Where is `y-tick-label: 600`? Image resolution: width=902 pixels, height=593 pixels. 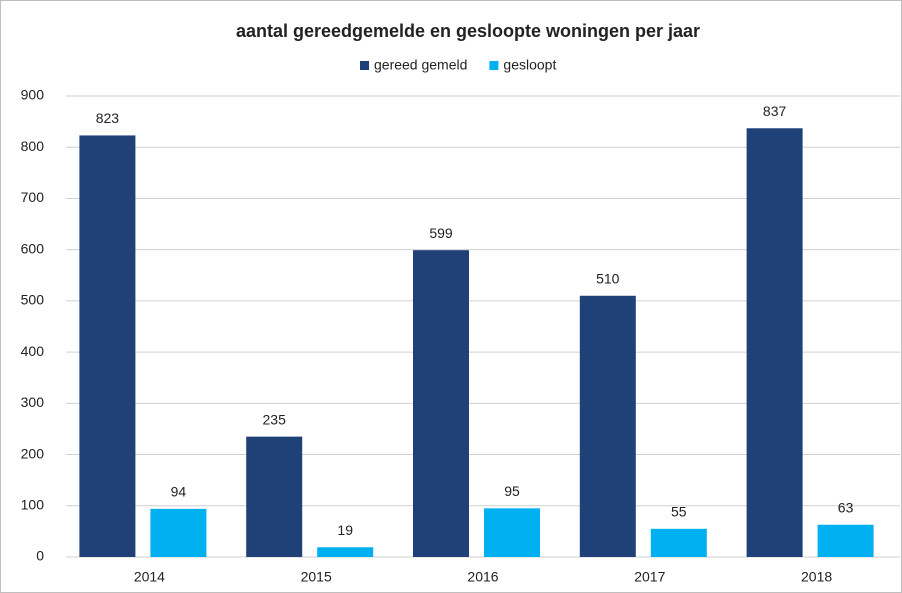 y-tick-label: 600 is located at coordinates (33, 248).